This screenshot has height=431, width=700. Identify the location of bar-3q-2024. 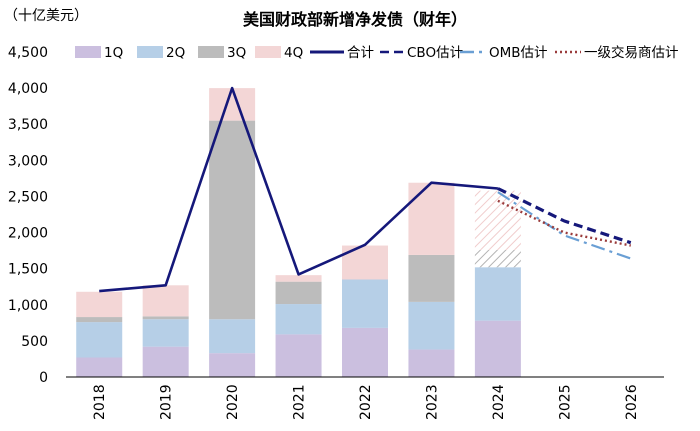
(497, 258).